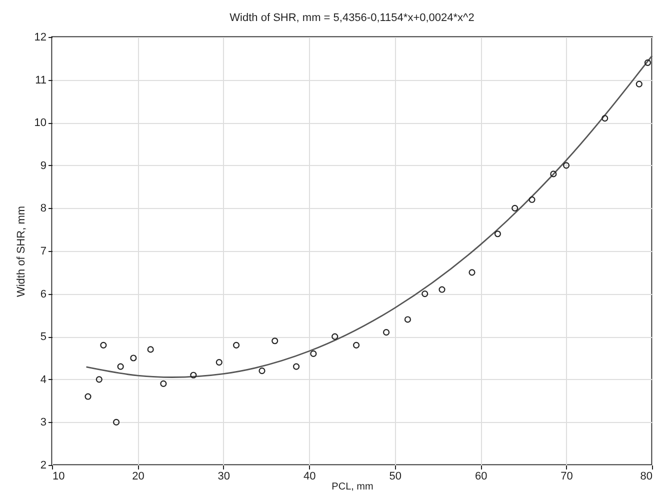  What do you see at coordinates (43, 166) in the screenshot?
I see `y-tick-label: 9` at bounding box center [43, 166].